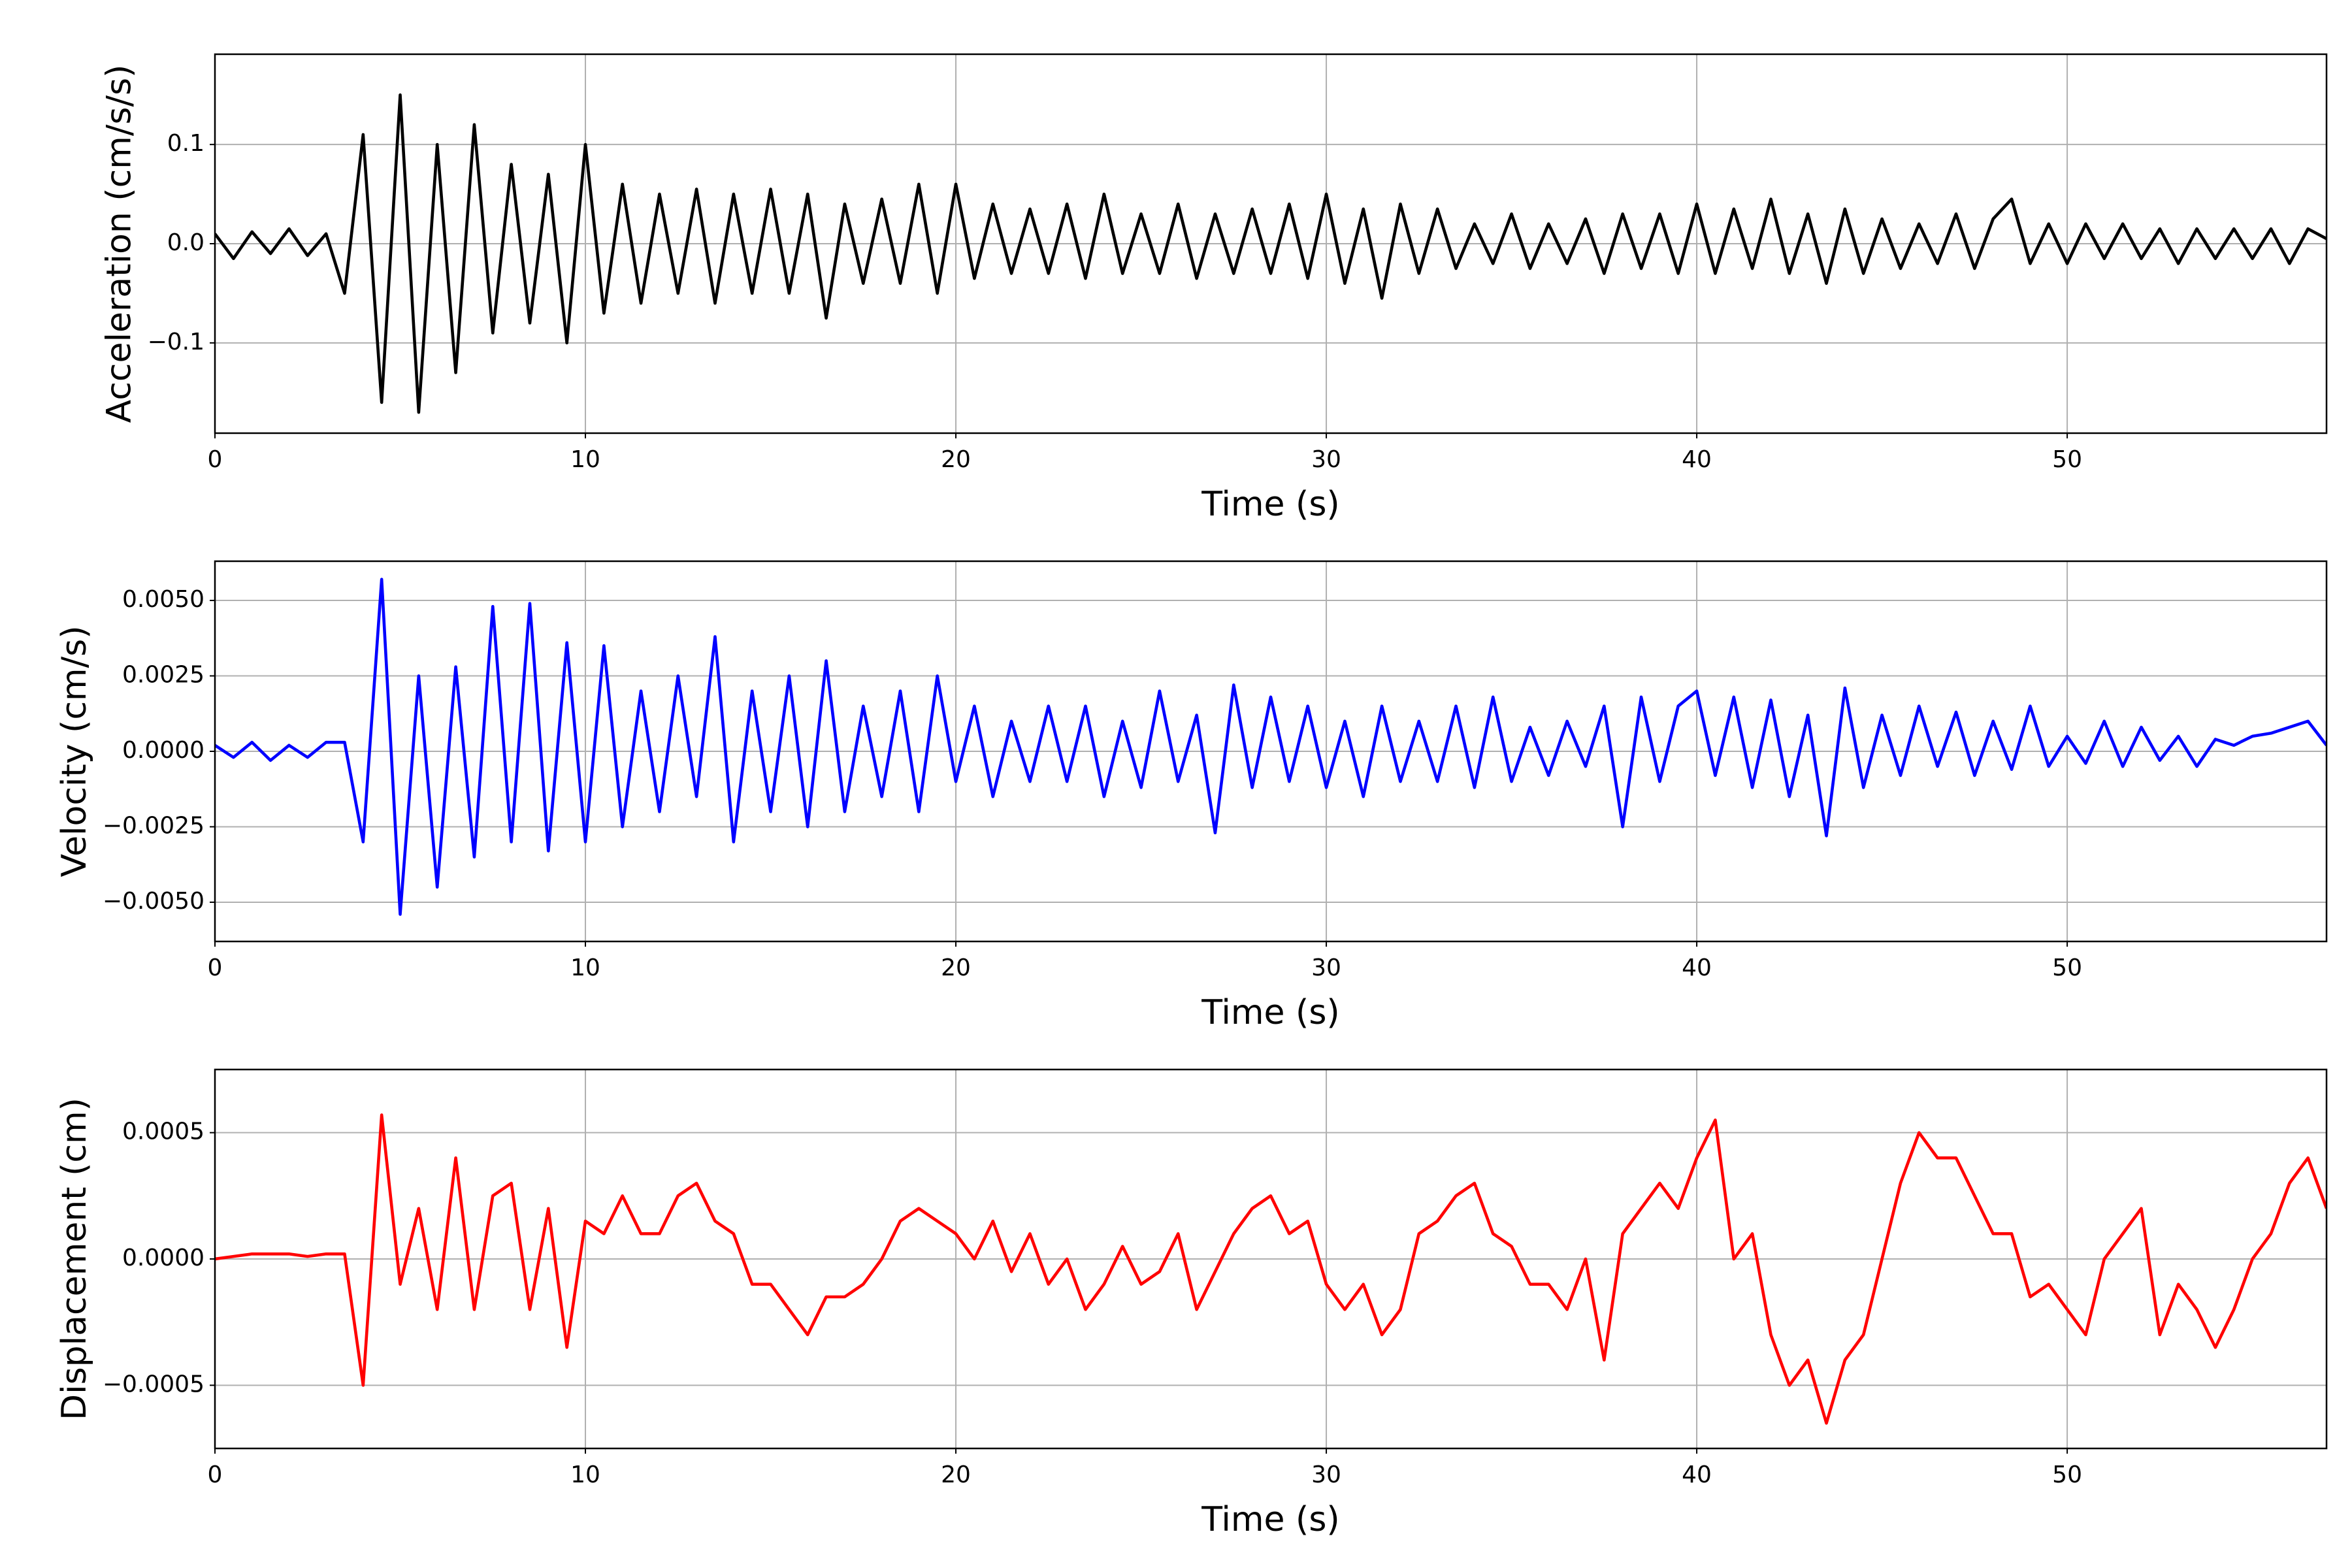 The height and width of the screenshot is (1568, 2352). Describe the element at coordinates (176, 342) in the screenshot. I see `y-tick-label: −0.1` at that location.